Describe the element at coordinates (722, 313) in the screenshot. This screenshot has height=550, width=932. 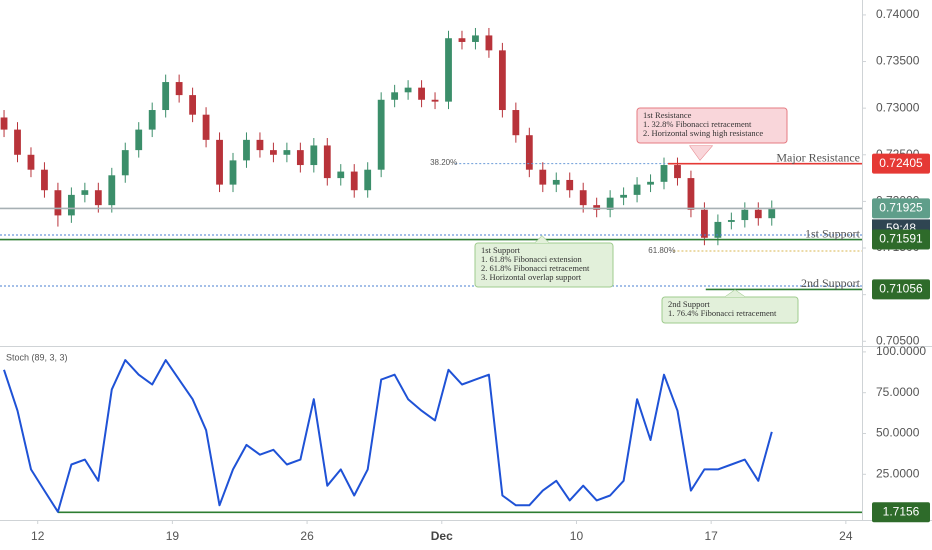
I see `annotation-line: 1. 76.4% Fibonacci retracement` at that location.